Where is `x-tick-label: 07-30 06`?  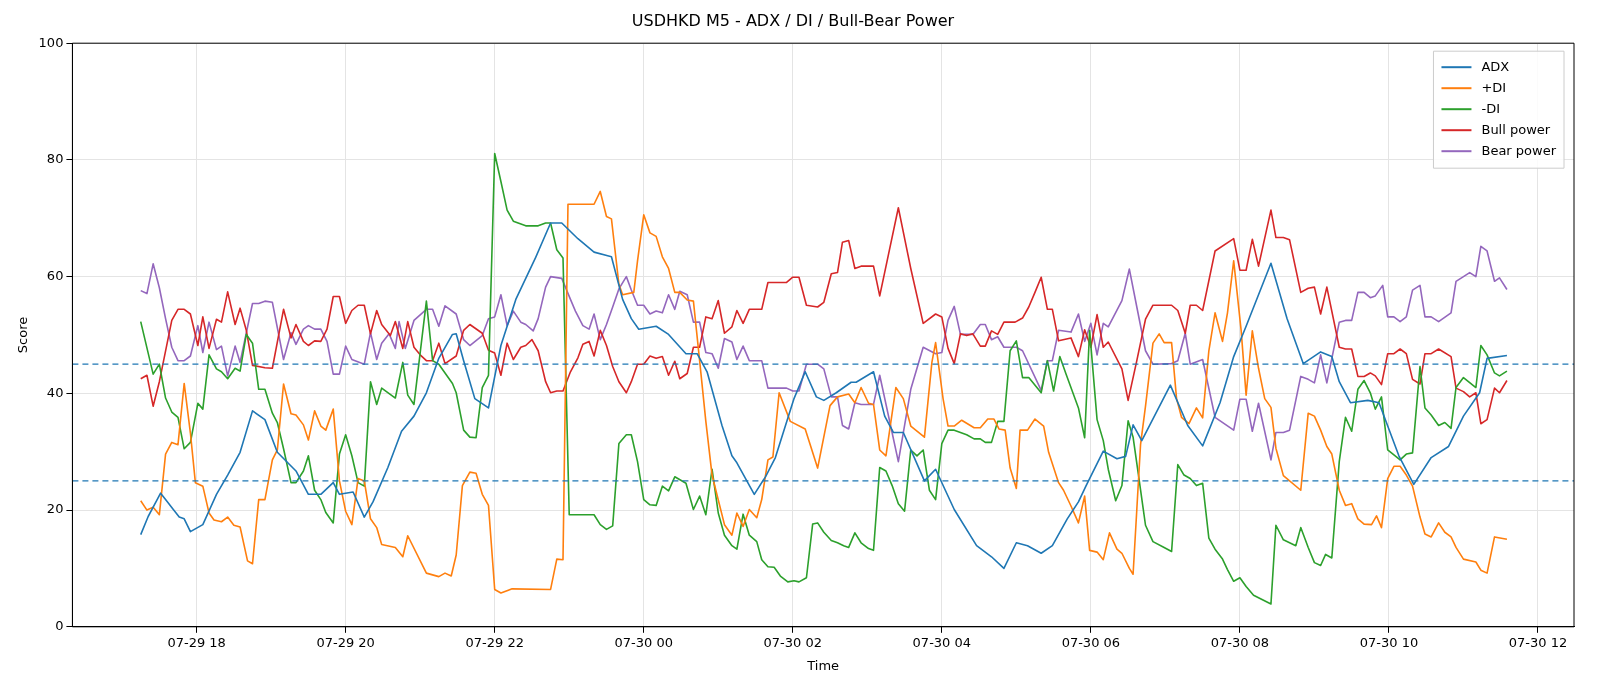
x-tick-label: 07-30 06 is located at coordinates (1091, 642).